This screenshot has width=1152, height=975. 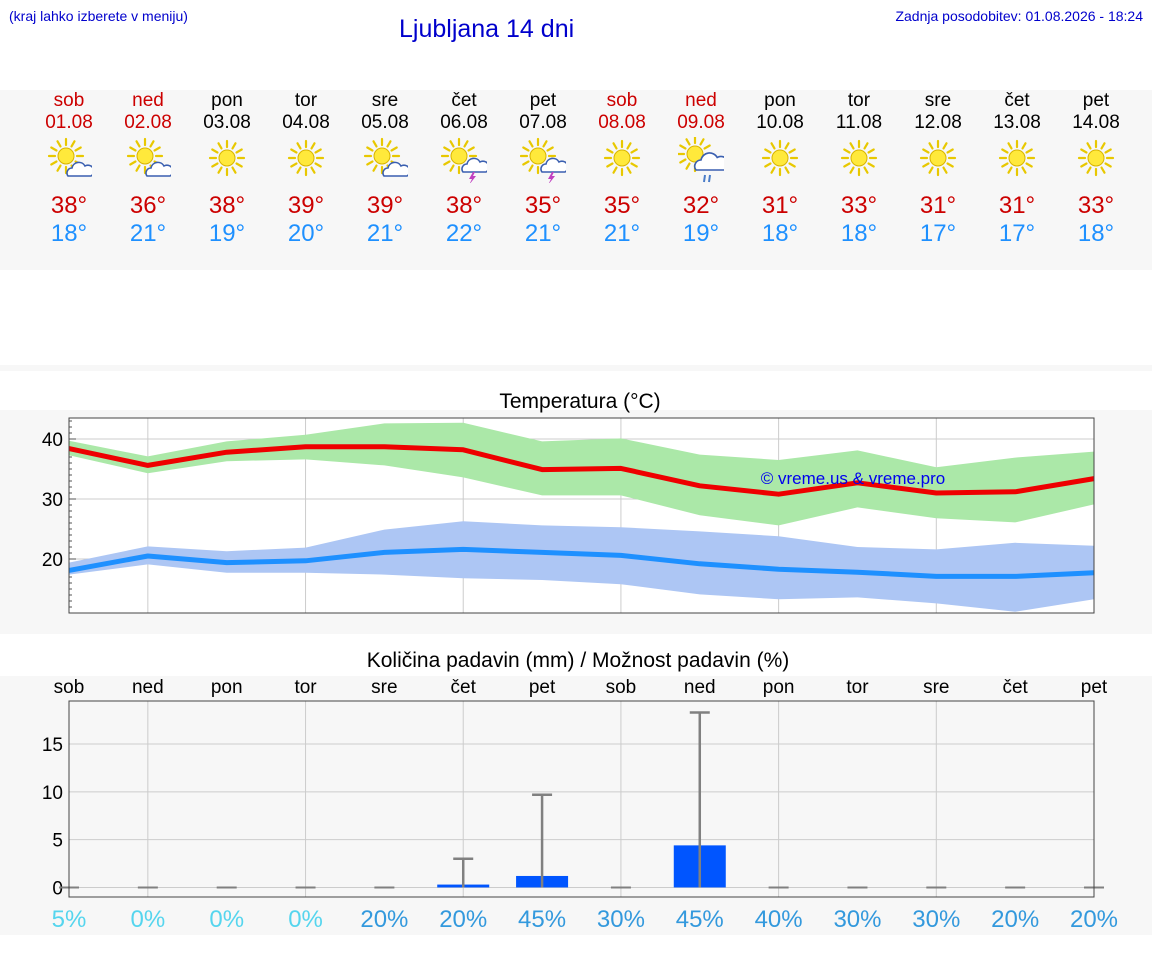 What do you see at coordinates (543, 169) in the screenshot?
I see `day-column: pet 07.08 35° 21°` at bounding box center [543, 169].